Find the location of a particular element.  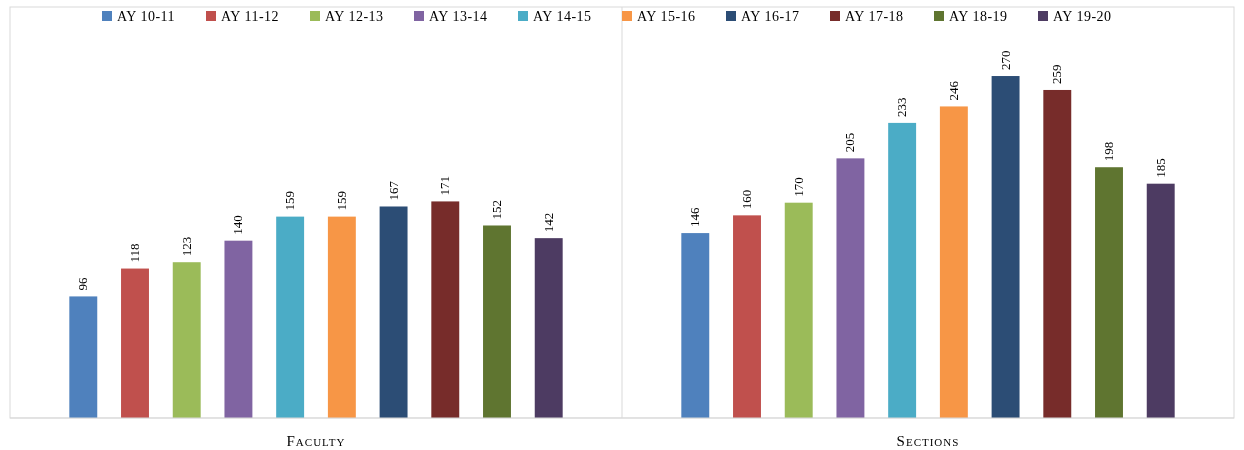

x-tick-label: Sections is located at coordinates (928, 441).